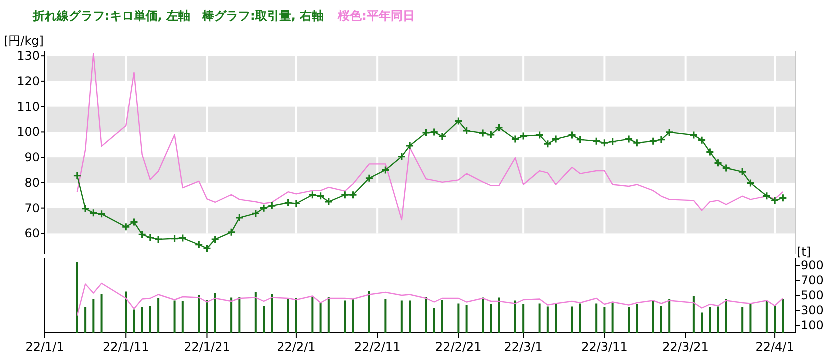  I want to click on y2-tick-label: 500, so click(812, 295).